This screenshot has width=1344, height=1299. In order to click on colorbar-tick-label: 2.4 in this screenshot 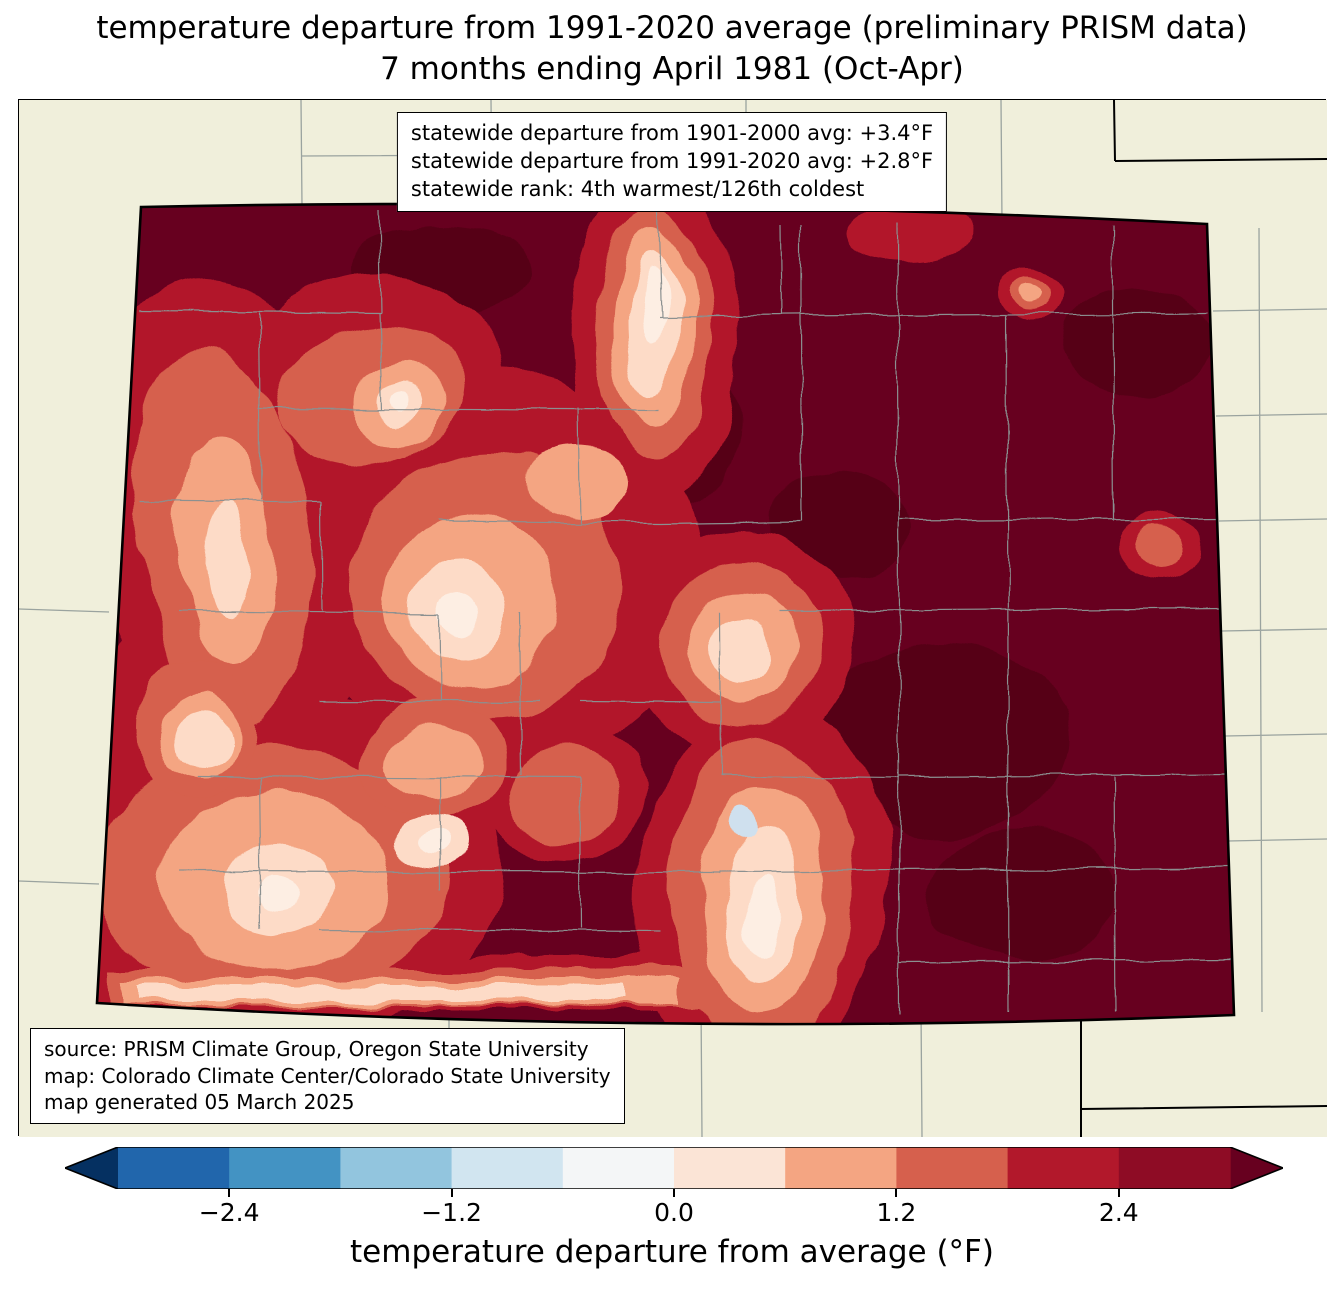, I will do `click(1118, 1212)`.